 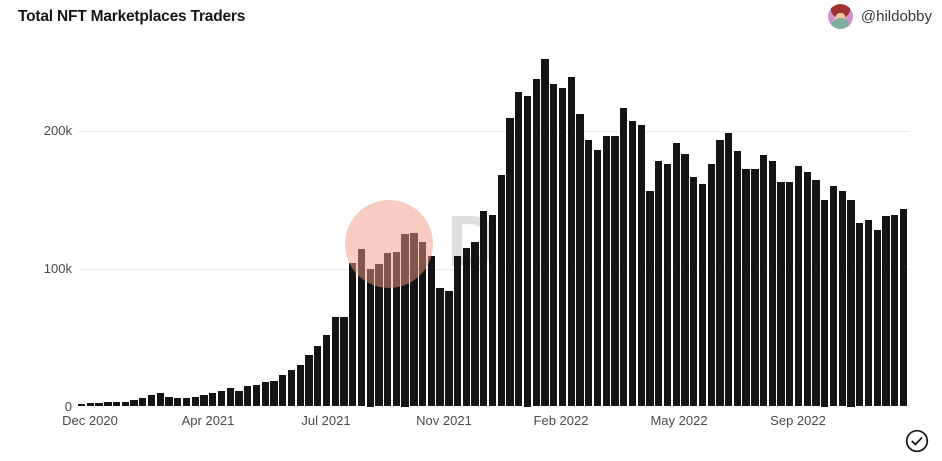 I want to click on verified-check-icon, so click(x=917, y=441).